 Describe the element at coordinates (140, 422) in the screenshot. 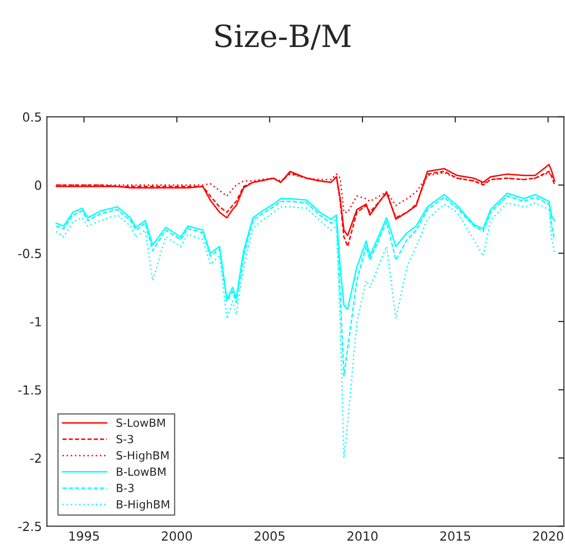

I see `legend-label: S-LowBM` at that location.